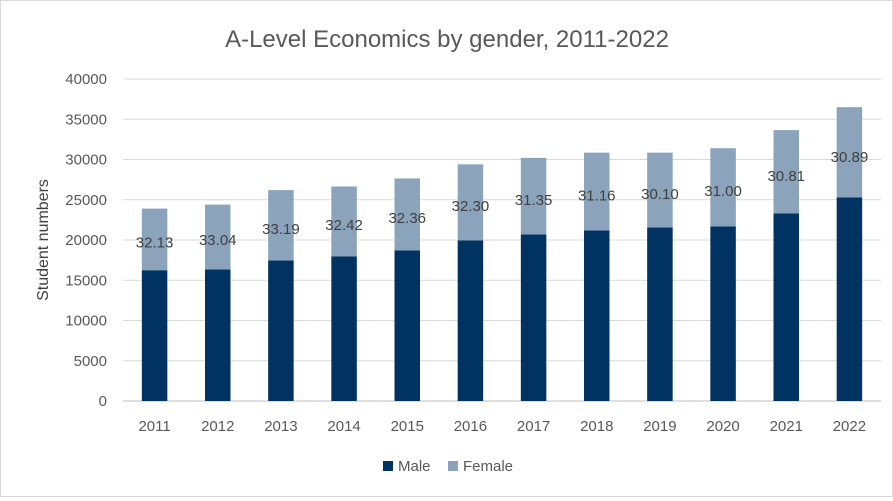  I want to click on bar-male-2015, so click(407, 325).